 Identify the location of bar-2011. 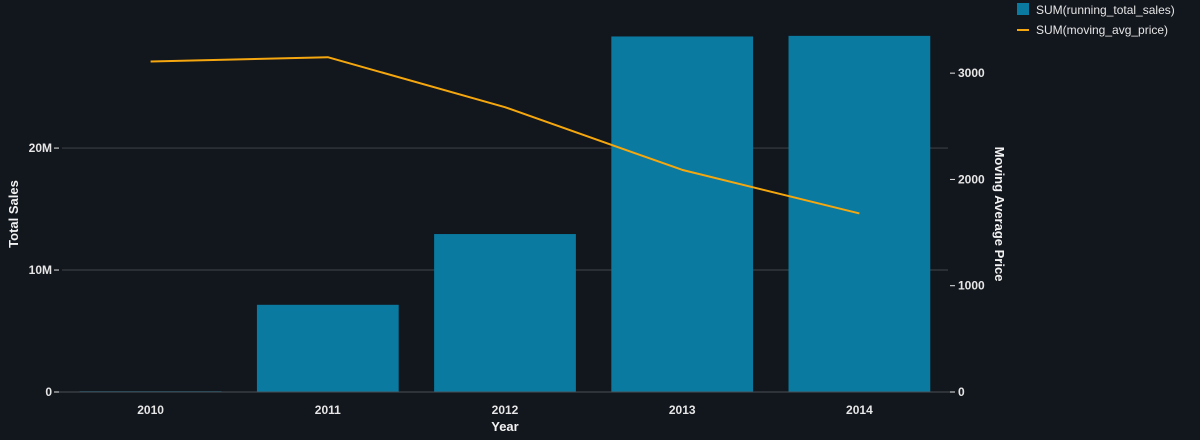
(327, 348).